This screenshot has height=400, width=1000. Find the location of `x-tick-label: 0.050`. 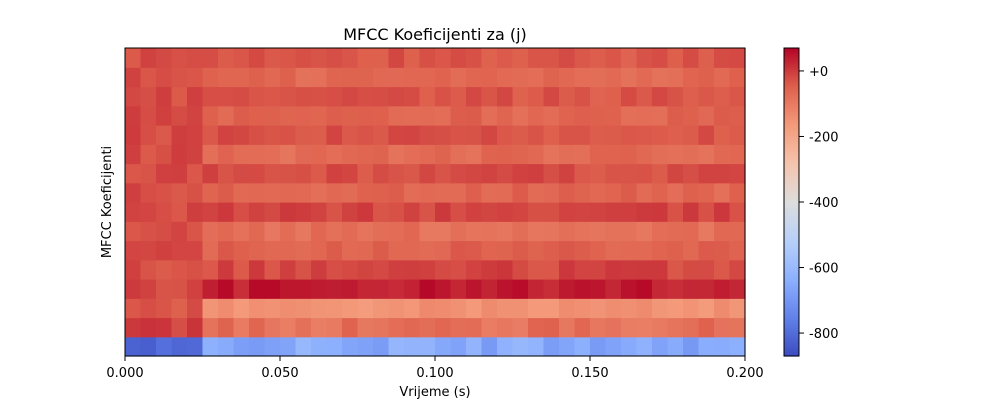

x-tick-label: 0.050 is located at coordinates (279, 373).